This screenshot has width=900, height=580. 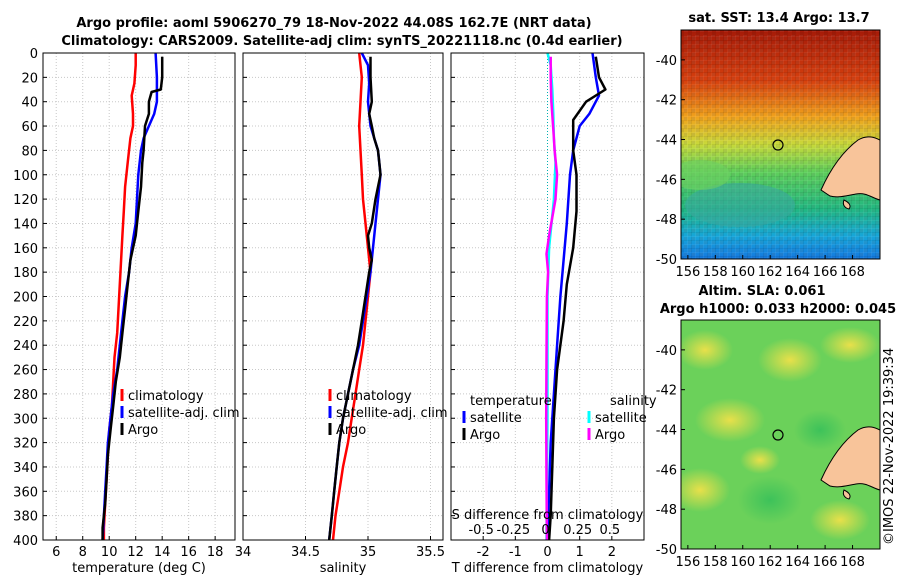 I want to click on x-tick-label: 14, so click(x=162, y=552).